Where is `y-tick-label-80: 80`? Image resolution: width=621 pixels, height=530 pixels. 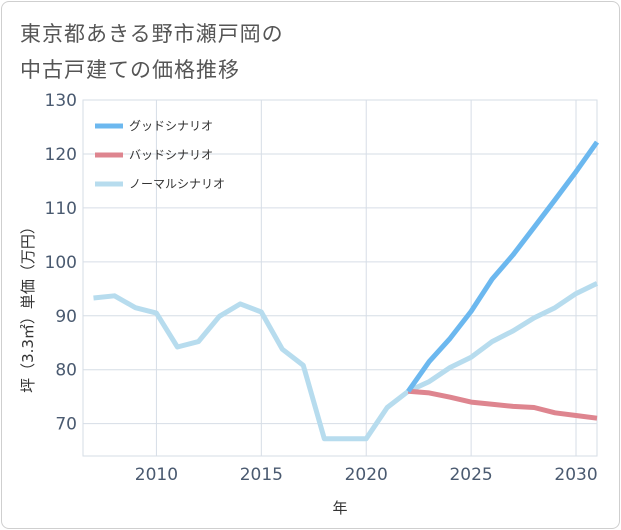
y-tick-label-80: 80 is located at coordinates (66, 371).